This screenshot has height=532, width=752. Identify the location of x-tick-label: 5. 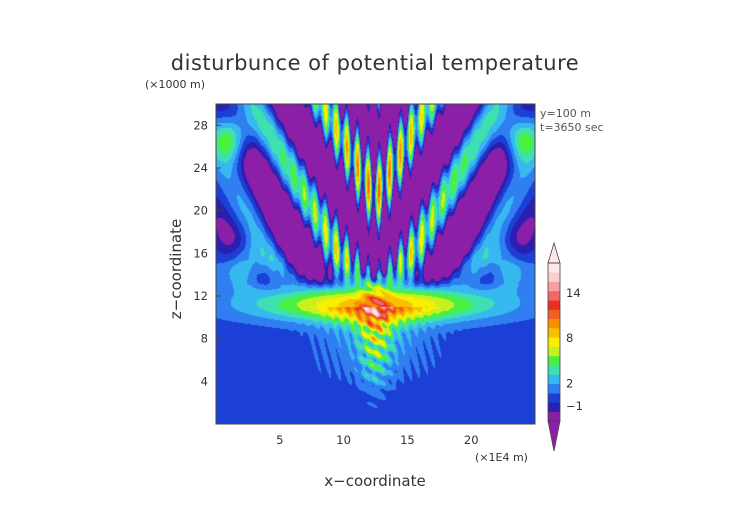
(279, 440).